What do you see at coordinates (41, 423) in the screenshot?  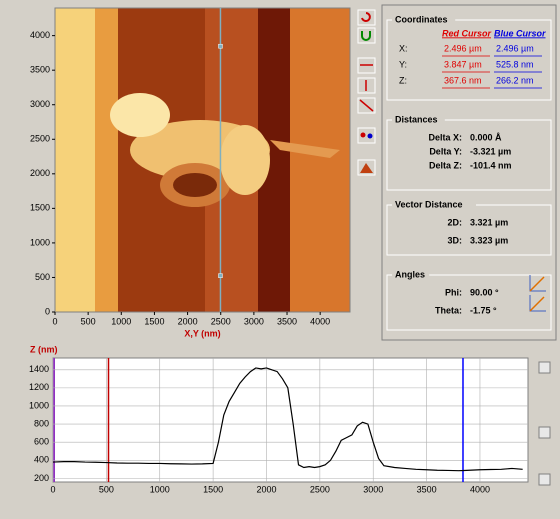 I see `y-tick-label: 800` at bounding box center [41, 423].